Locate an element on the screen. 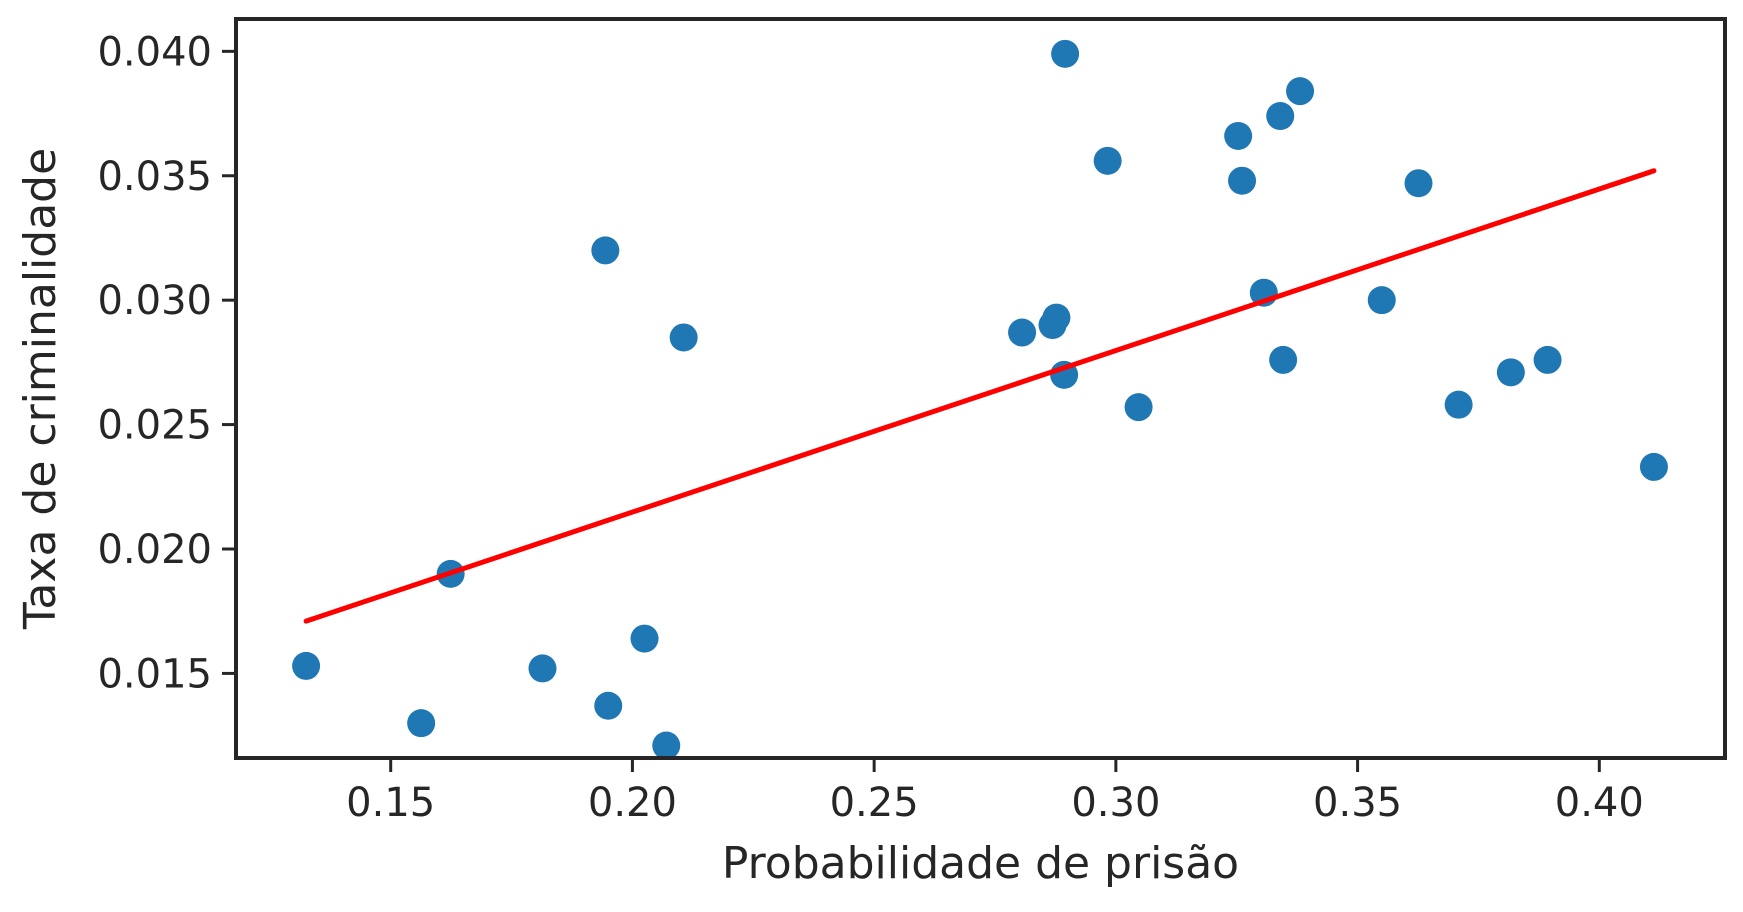 The image size is (1743, 912). x-tick-label-4: 0.30 is located at coordinates (1115, 803).